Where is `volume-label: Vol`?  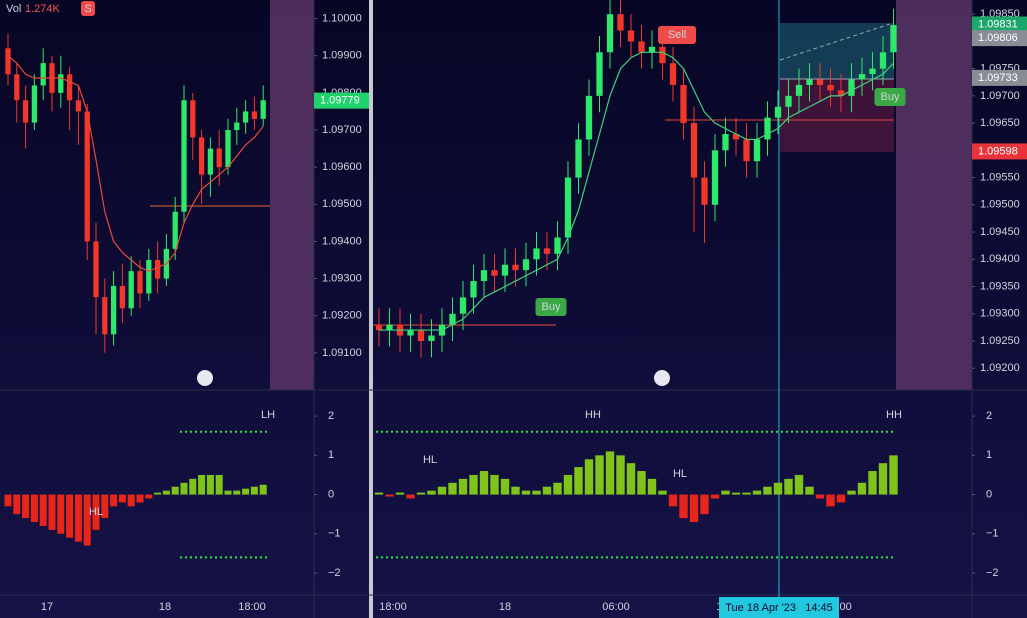 volume-label: Vol is located at coordinates (13, 9).